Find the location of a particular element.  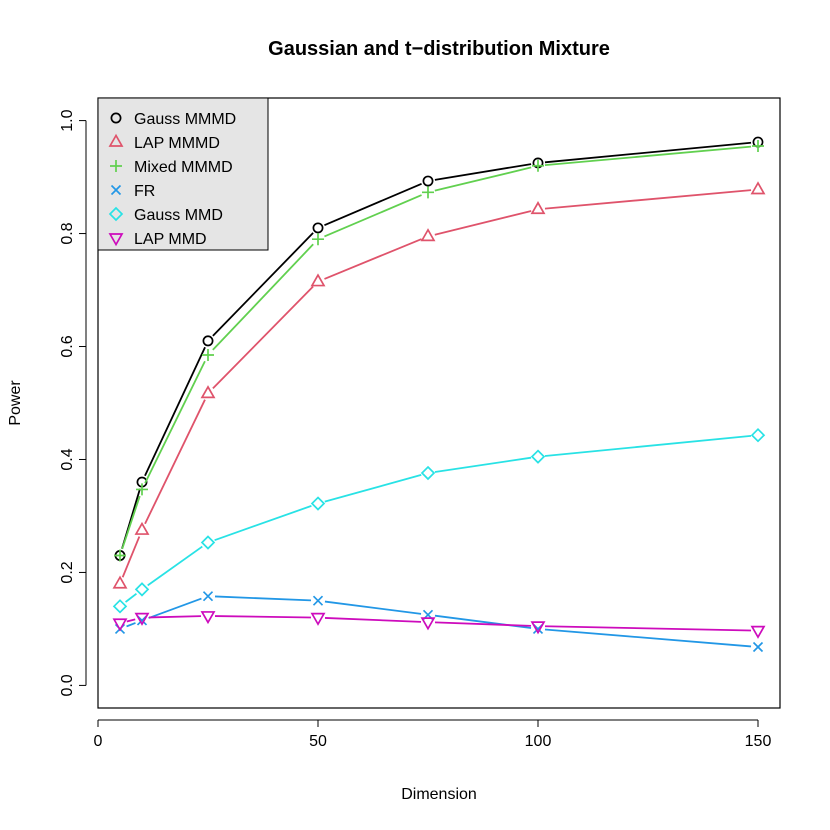

y-tick-label: 0.2 is located at coordinates (67, 572).